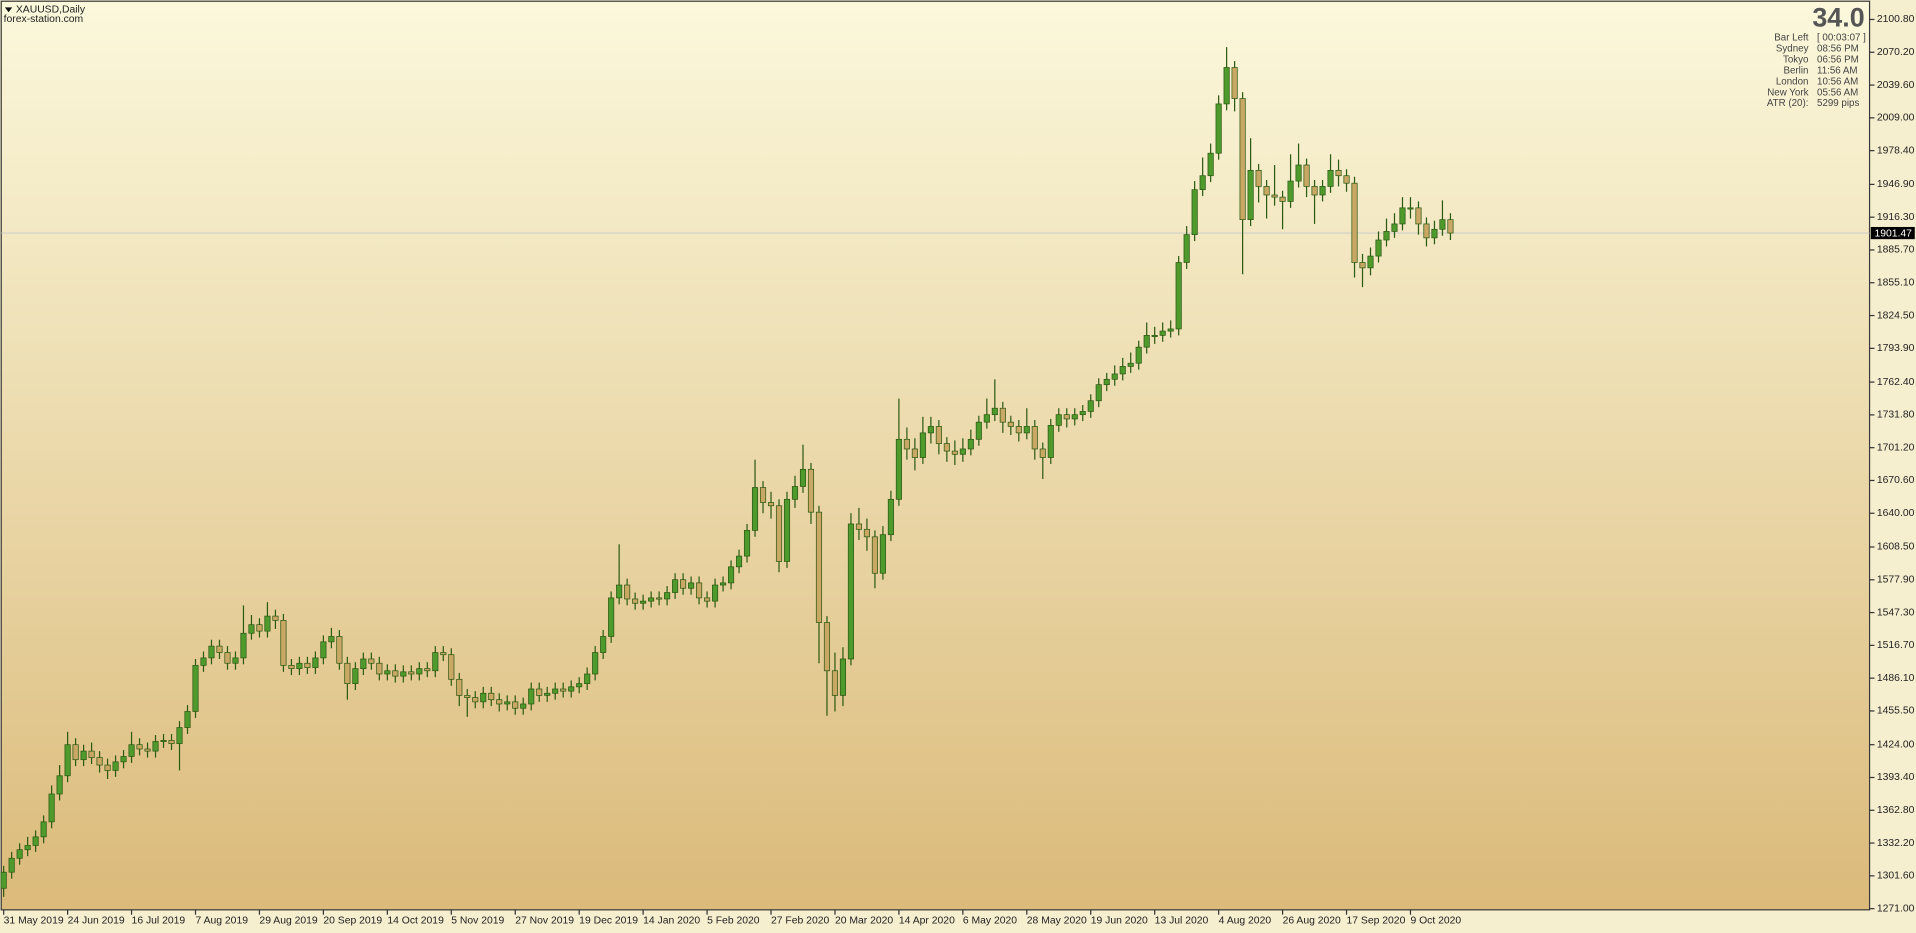  I want to click on info-label: London, so click(1792, 81).